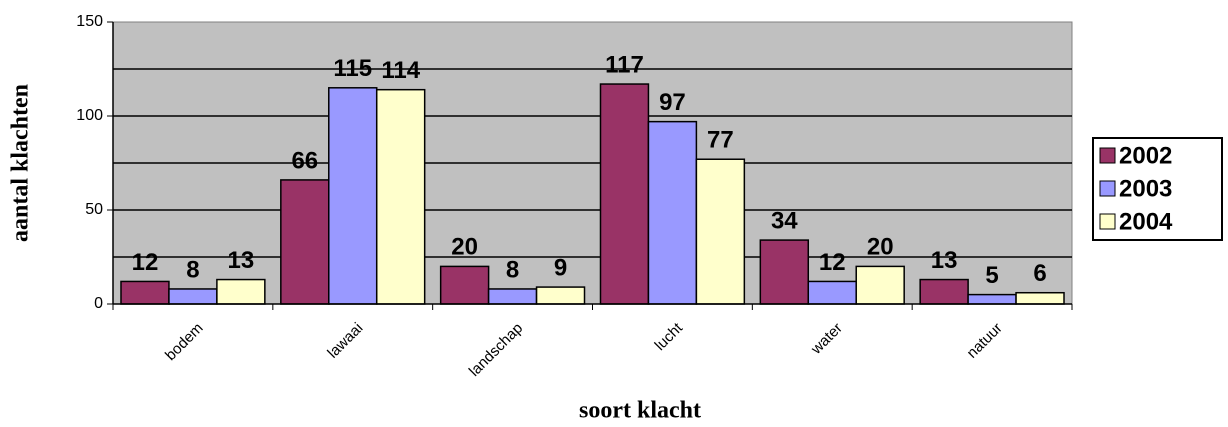 The height and width of the screenshot is (427, 1228). Describe the element at coordinates (672, 102) in the screenshot. I see `value-label: 97` at that location.